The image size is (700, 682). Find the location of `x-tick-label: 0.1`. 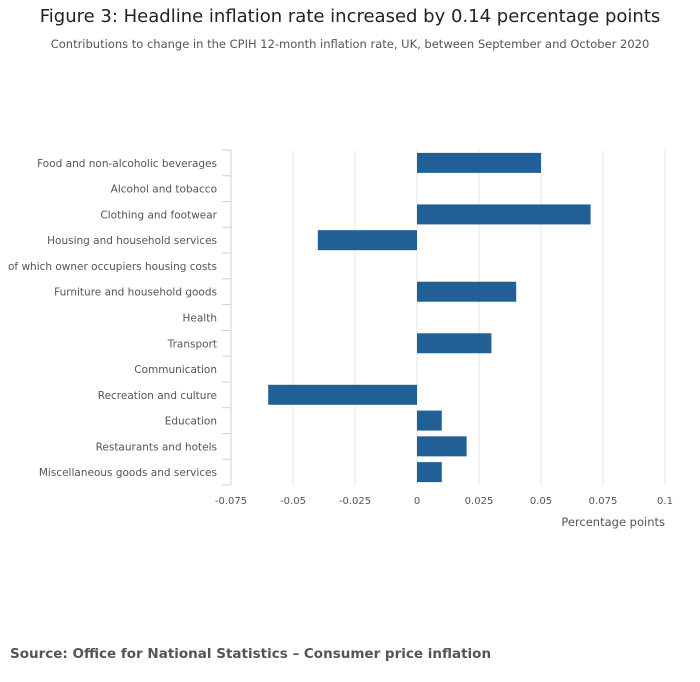

x-tick-label: 0.1 is located at coordinates (665, 501).